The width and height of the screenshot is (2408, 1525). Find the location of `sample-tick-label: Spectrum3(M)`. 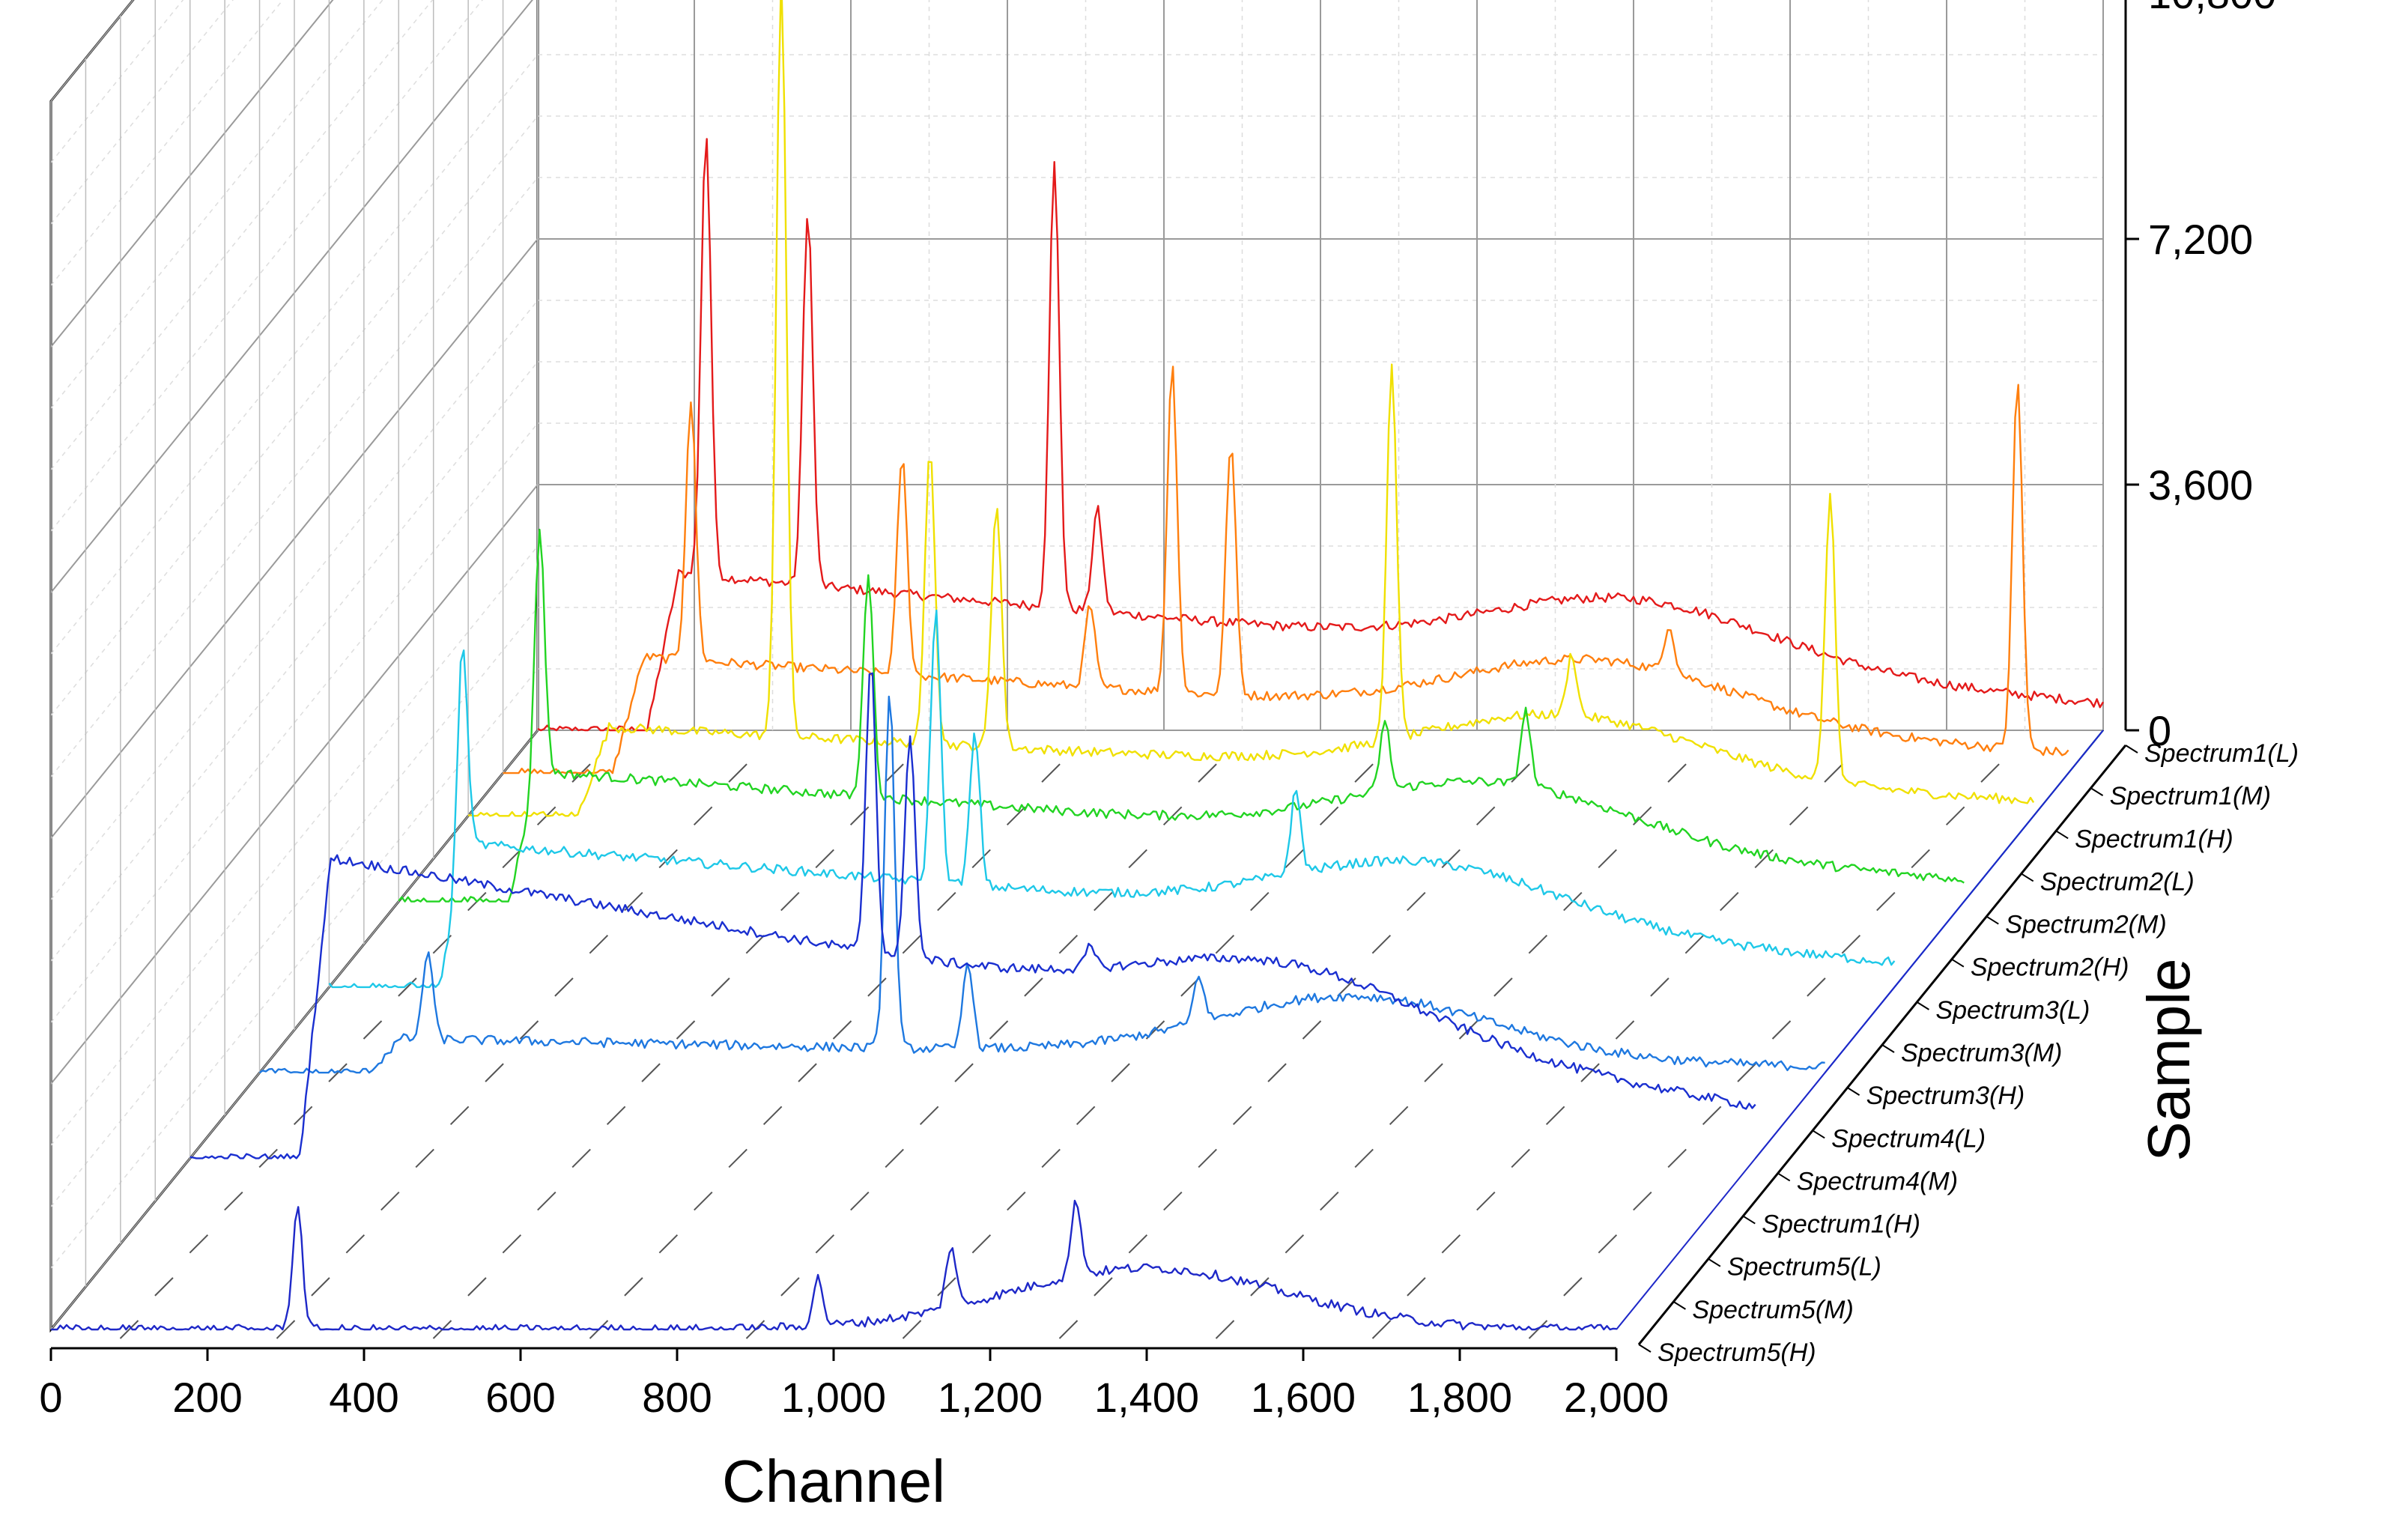

sample-tick-label: Spectrum3(M) is located at coordinates (1981, 1053).